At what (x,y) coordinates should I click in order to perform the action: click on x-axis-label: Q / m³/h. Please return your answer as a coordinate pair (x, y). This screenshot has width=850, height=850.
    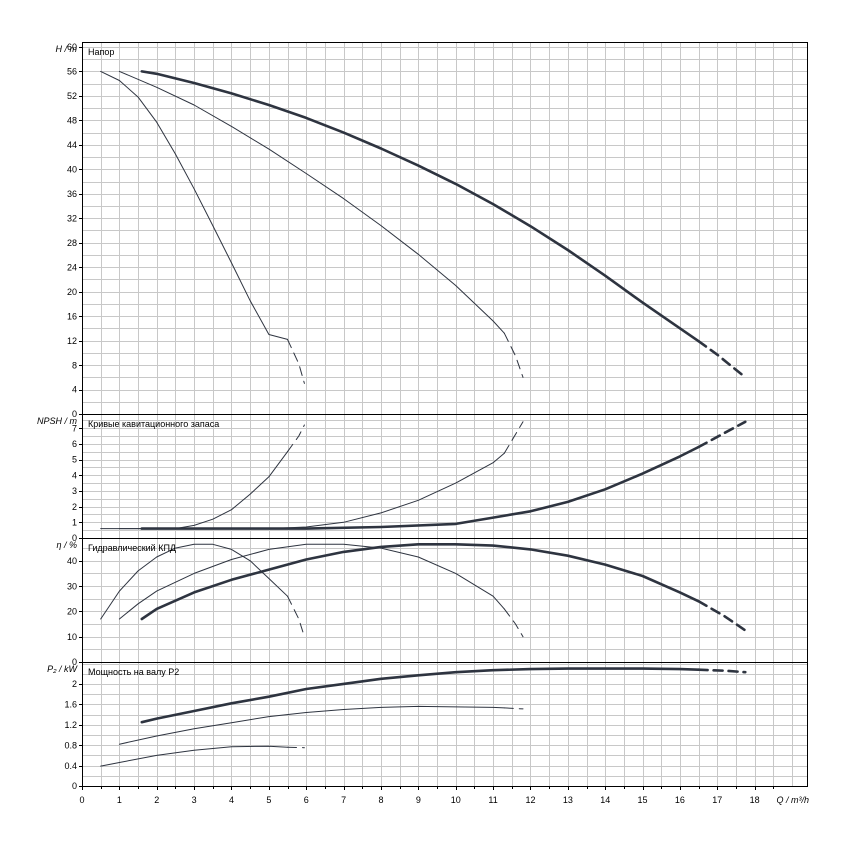
    Looking at the image, I should click on (792, 800).